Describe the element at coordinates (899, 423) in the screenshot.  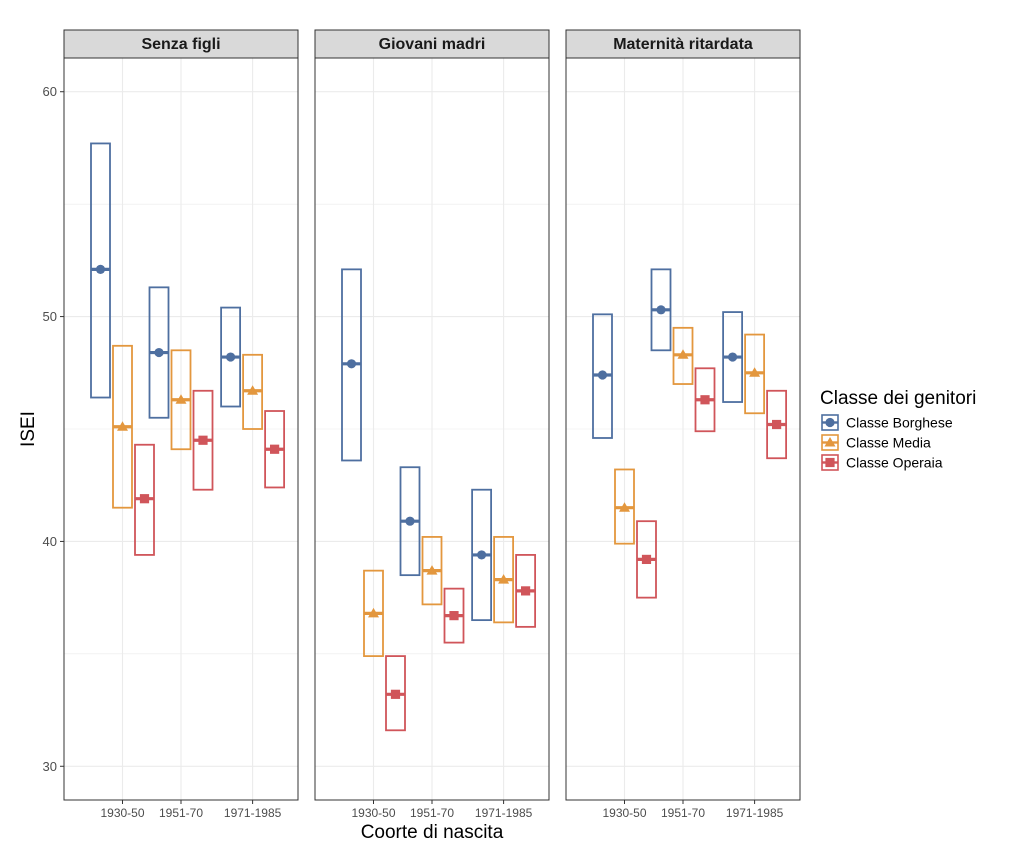
I see `legend-label: Classe Borghese` at that location.